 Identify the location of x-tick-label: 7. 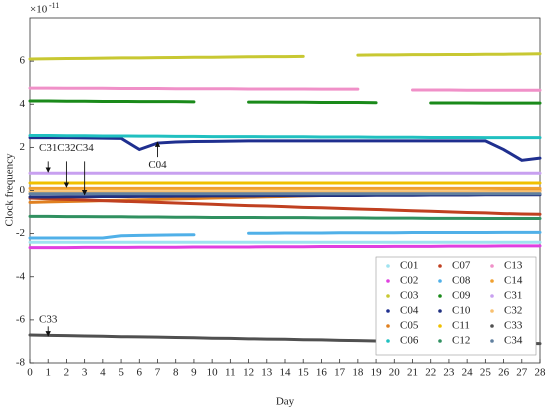
(158, 373).